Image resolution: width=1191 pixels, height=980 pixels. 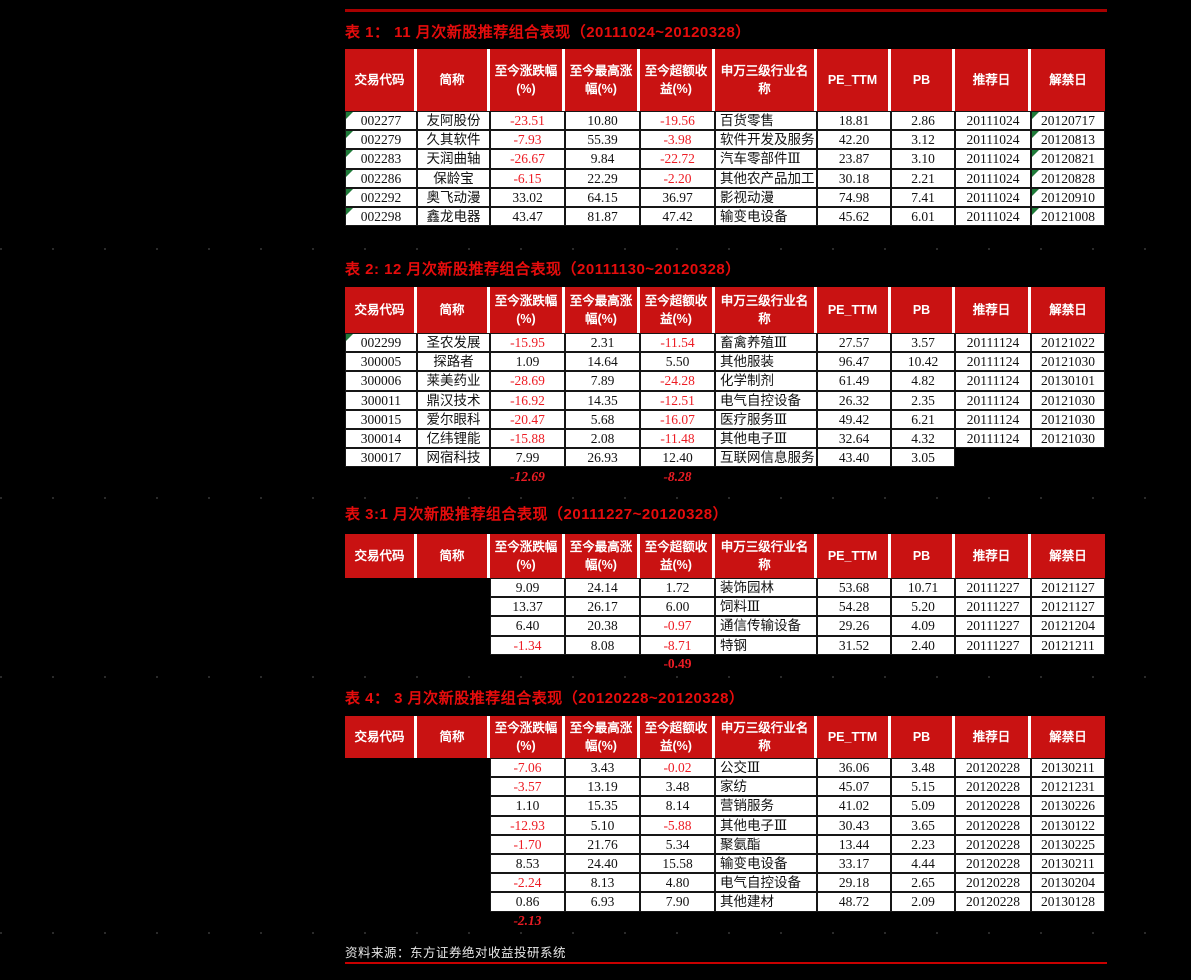 What do you see at coordinates (602, 825) in the screenshot?
I see `table-cell: 5.10` at bounding box center [602, 825].